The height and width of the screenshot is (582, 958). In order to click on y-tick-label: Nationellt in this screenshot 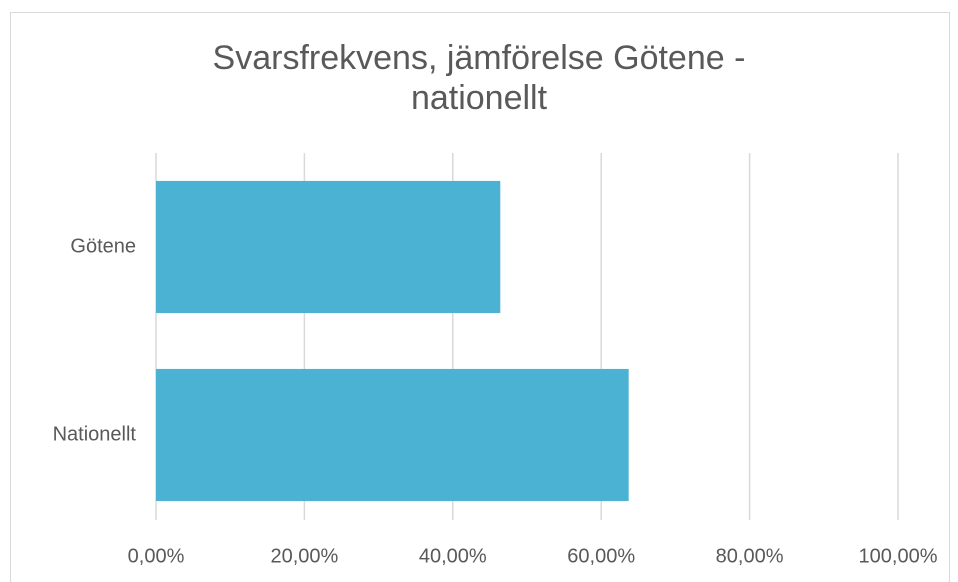, I will do `click(95, 434)`.